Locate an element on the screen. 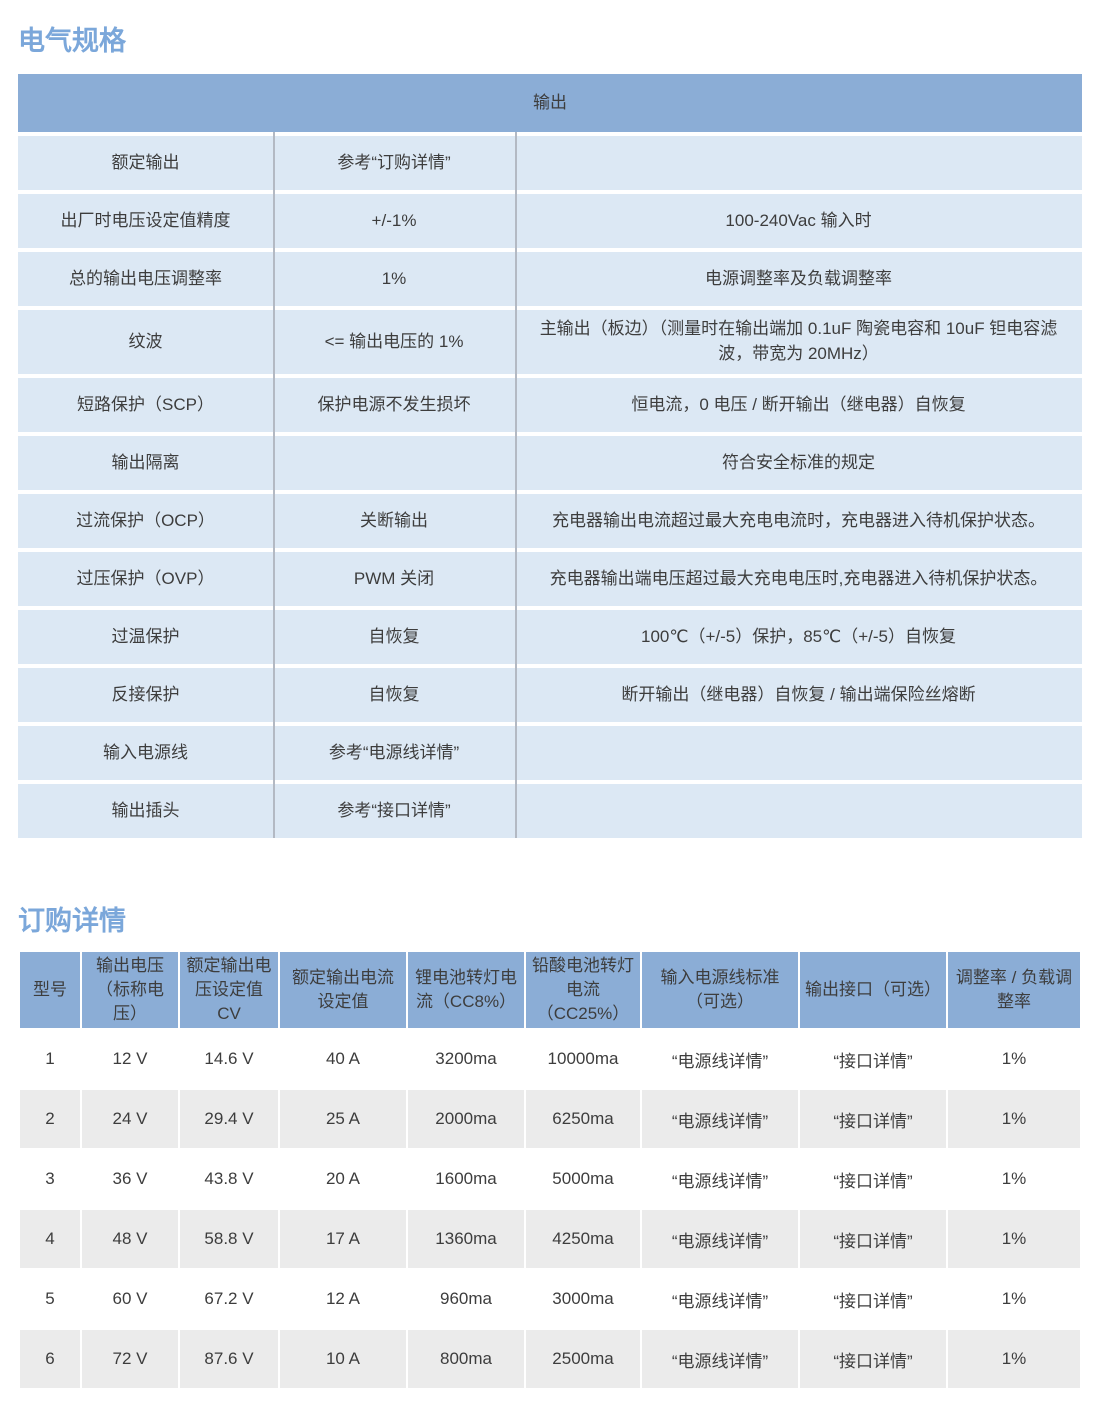 This screenshot has height=1426, width=1100. spec-item-value: 关断输出 is located at coordinates (394, 521).